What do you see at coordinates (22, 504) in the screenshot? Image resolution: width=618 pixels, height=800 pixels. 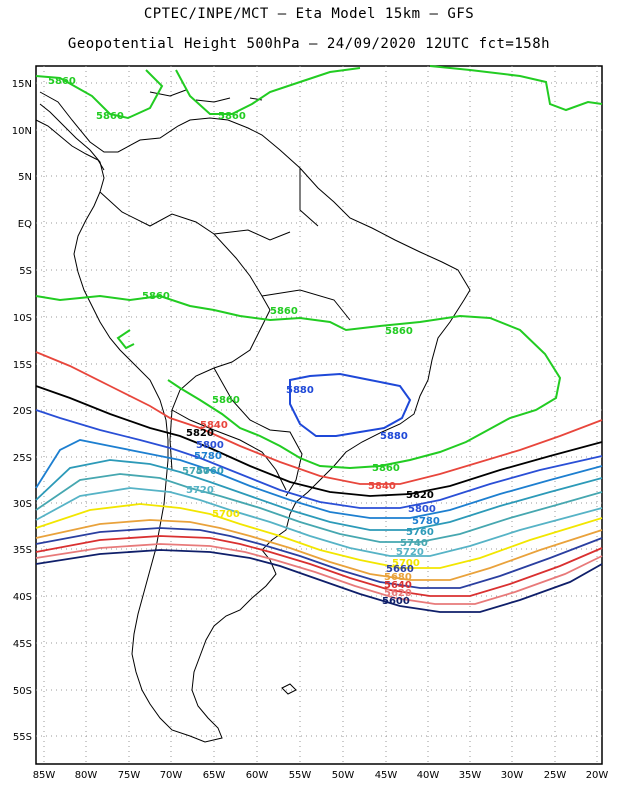 I see `lat-label: 30S` at bounding box center [22, 504].